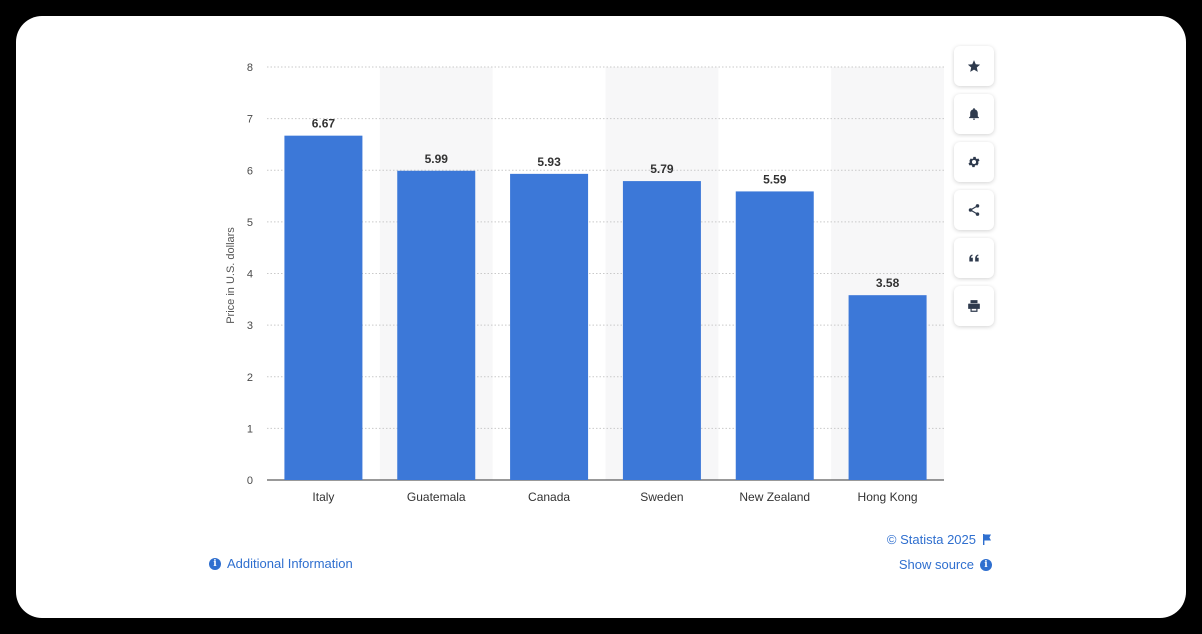 This screenshot has height=634, width=1202. I want to click on y-tick-label: 5, so click(250, 223).